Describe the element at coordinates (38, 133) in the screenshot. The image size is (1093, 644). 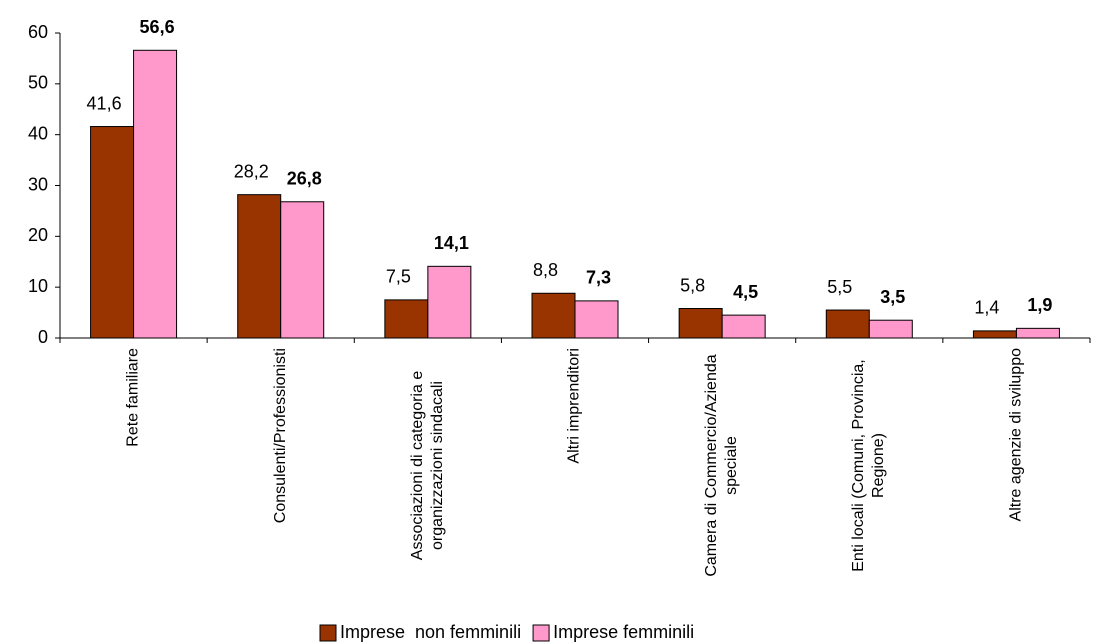
I see `y-tick-label: 40` at that location.